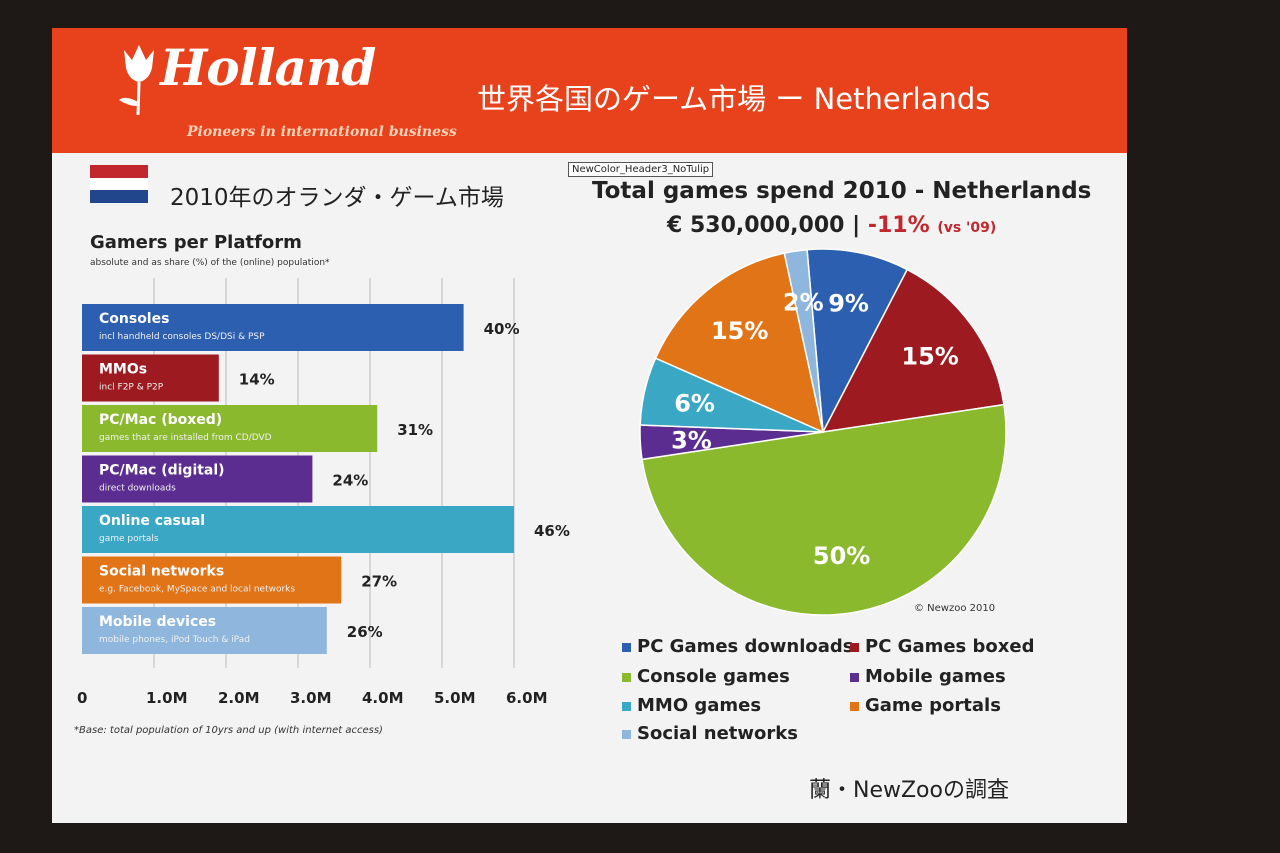 The height and width of the screenshot is (853, 1280). What do you see at coordinates (337, 198) in the screenshot?
I see `left-heading: 2010年のオランダ・ゲーム市場` at bounding box center [337, 198].